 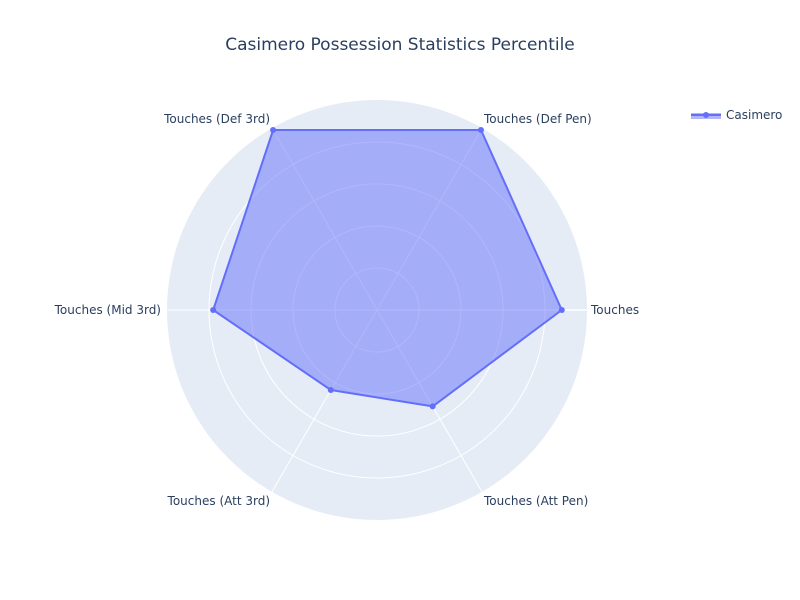 I want to click on axis-label-6: Touches (Att Pen), so click(x=535, y=501).